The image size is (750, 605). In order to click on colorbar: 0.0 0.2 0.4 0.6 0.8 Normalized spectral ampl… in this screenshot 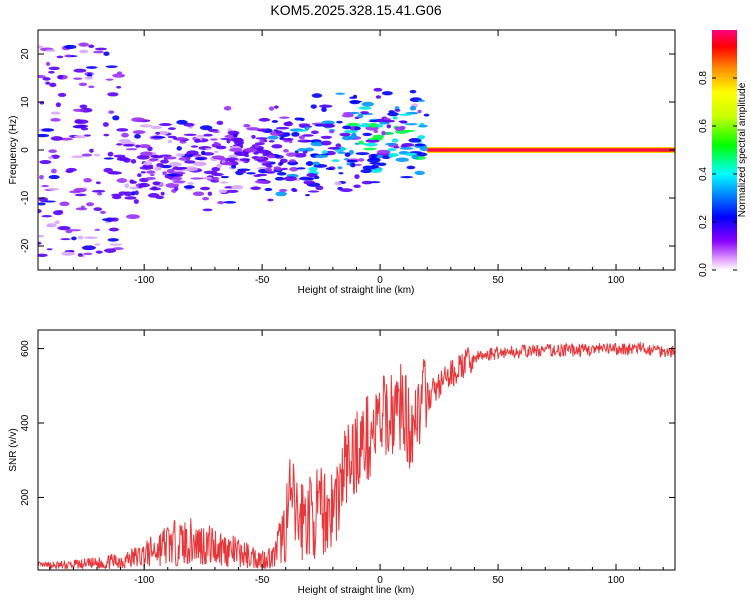, I will do `click(723, 153)`.